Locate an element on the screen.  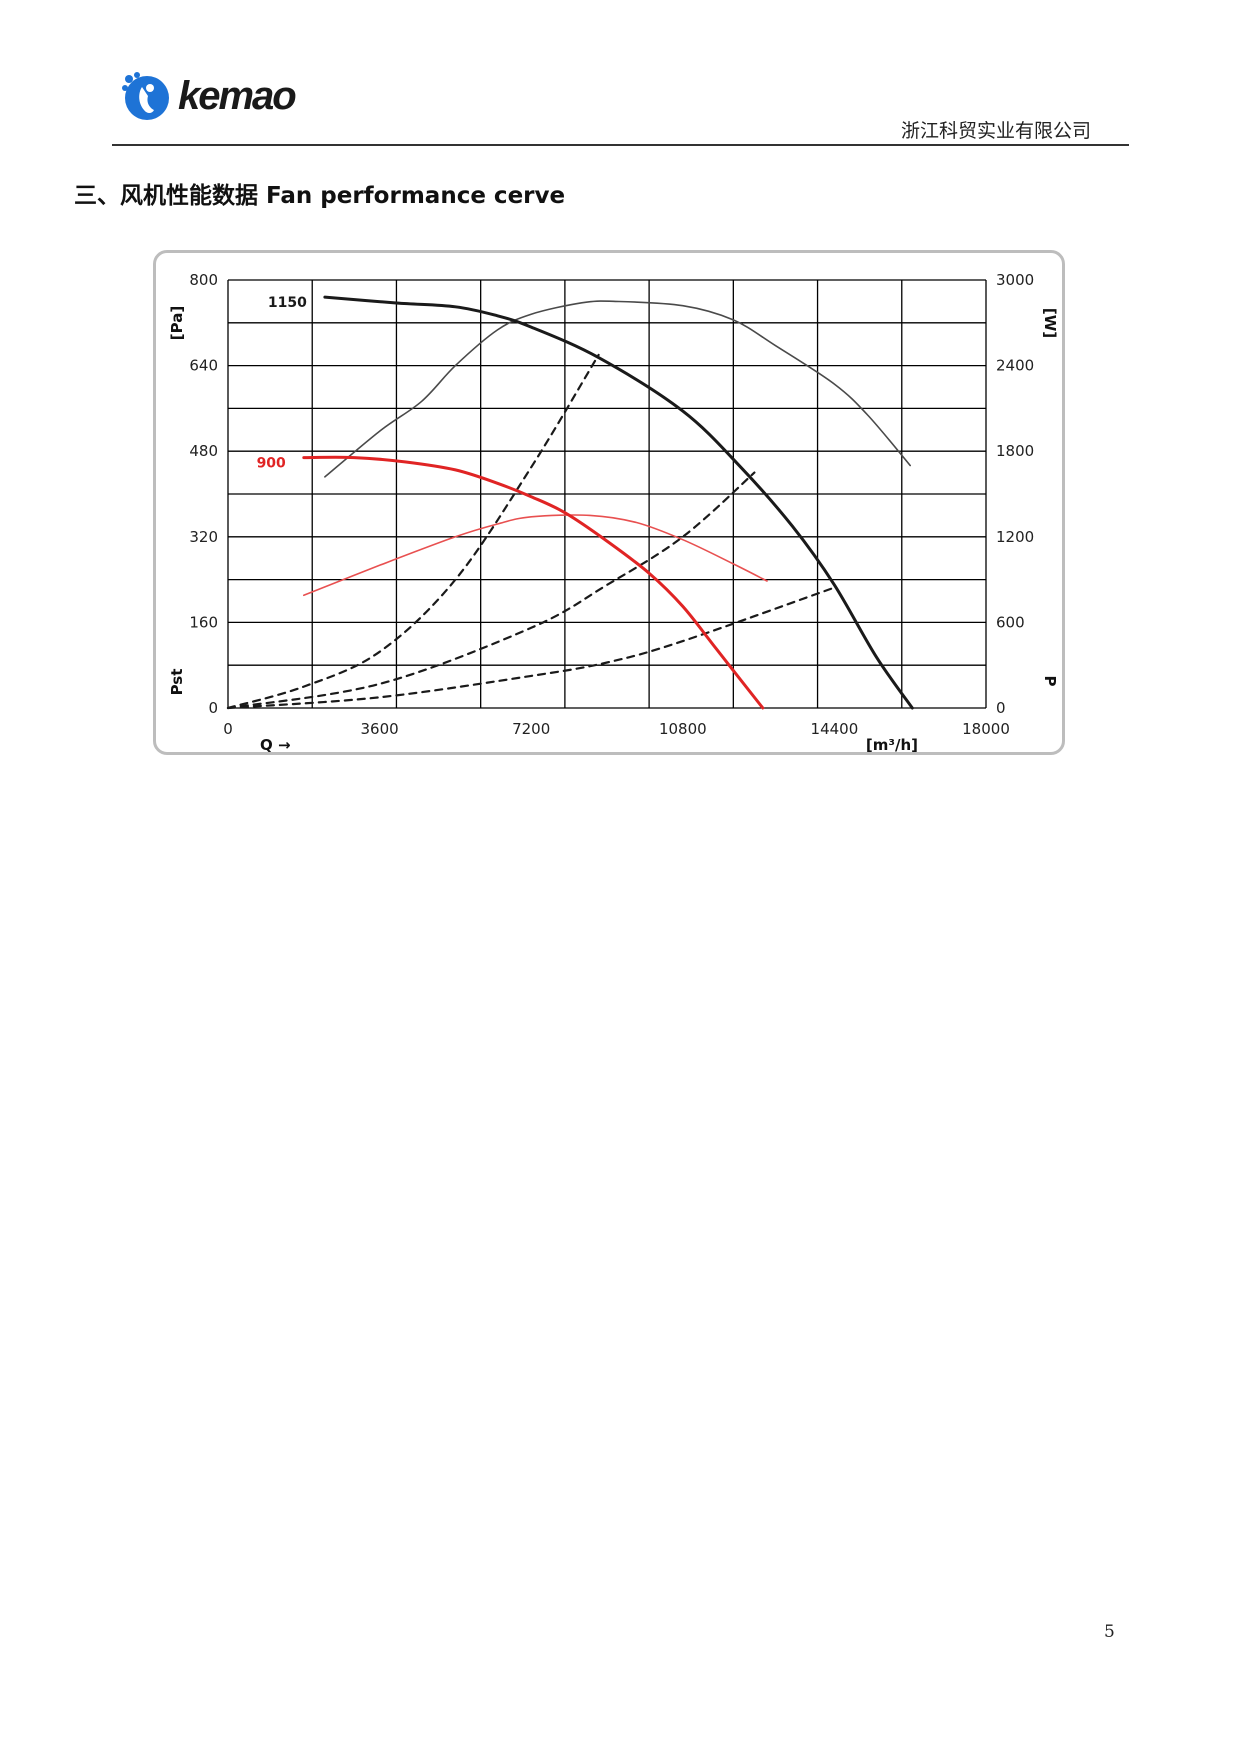
y-right-tick-label: 2400 is located at coordinates (1015, 366).